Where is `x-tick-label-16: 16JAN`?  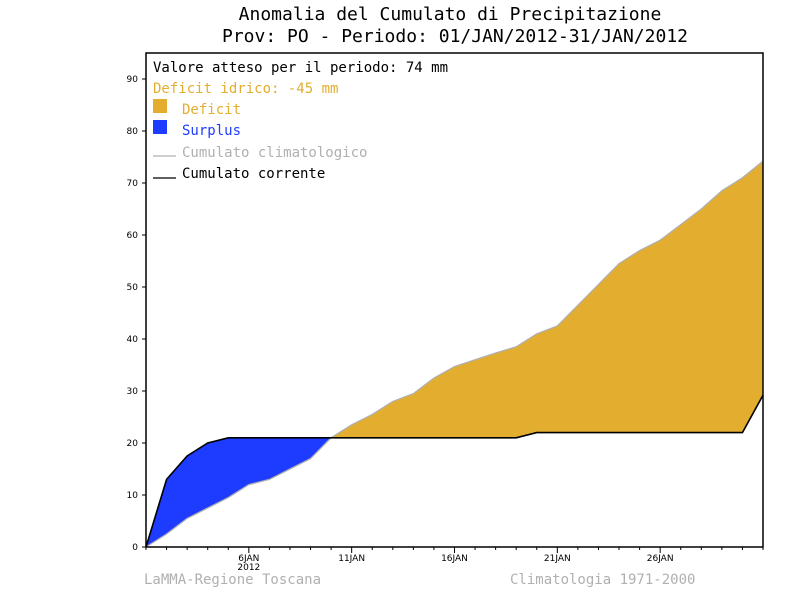
x-tick-label-16: 16JAN is located at coordinates (454, 559).